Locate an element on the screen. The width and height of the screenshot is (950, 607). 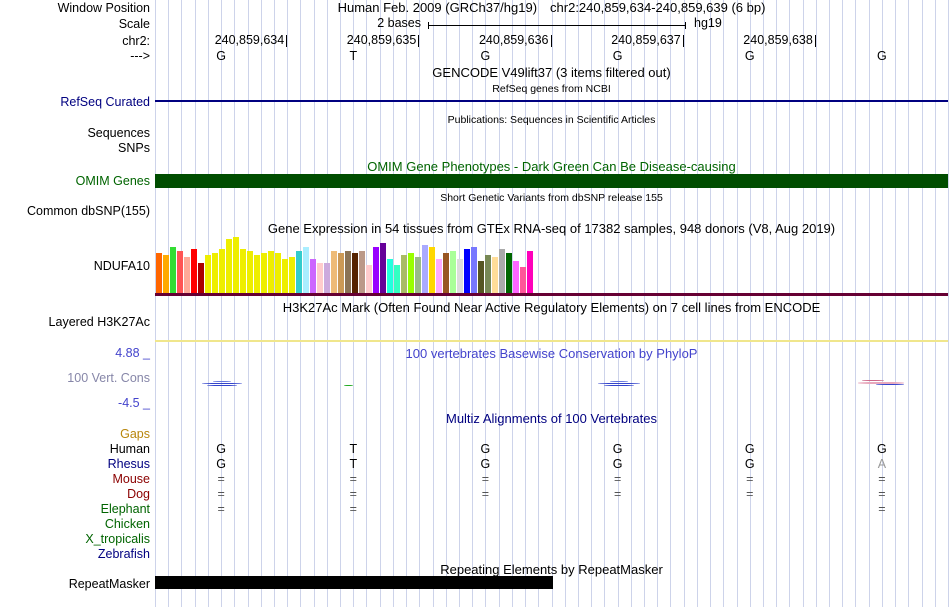
position-label: 240,859,635 is located at coordinates (381, 40).